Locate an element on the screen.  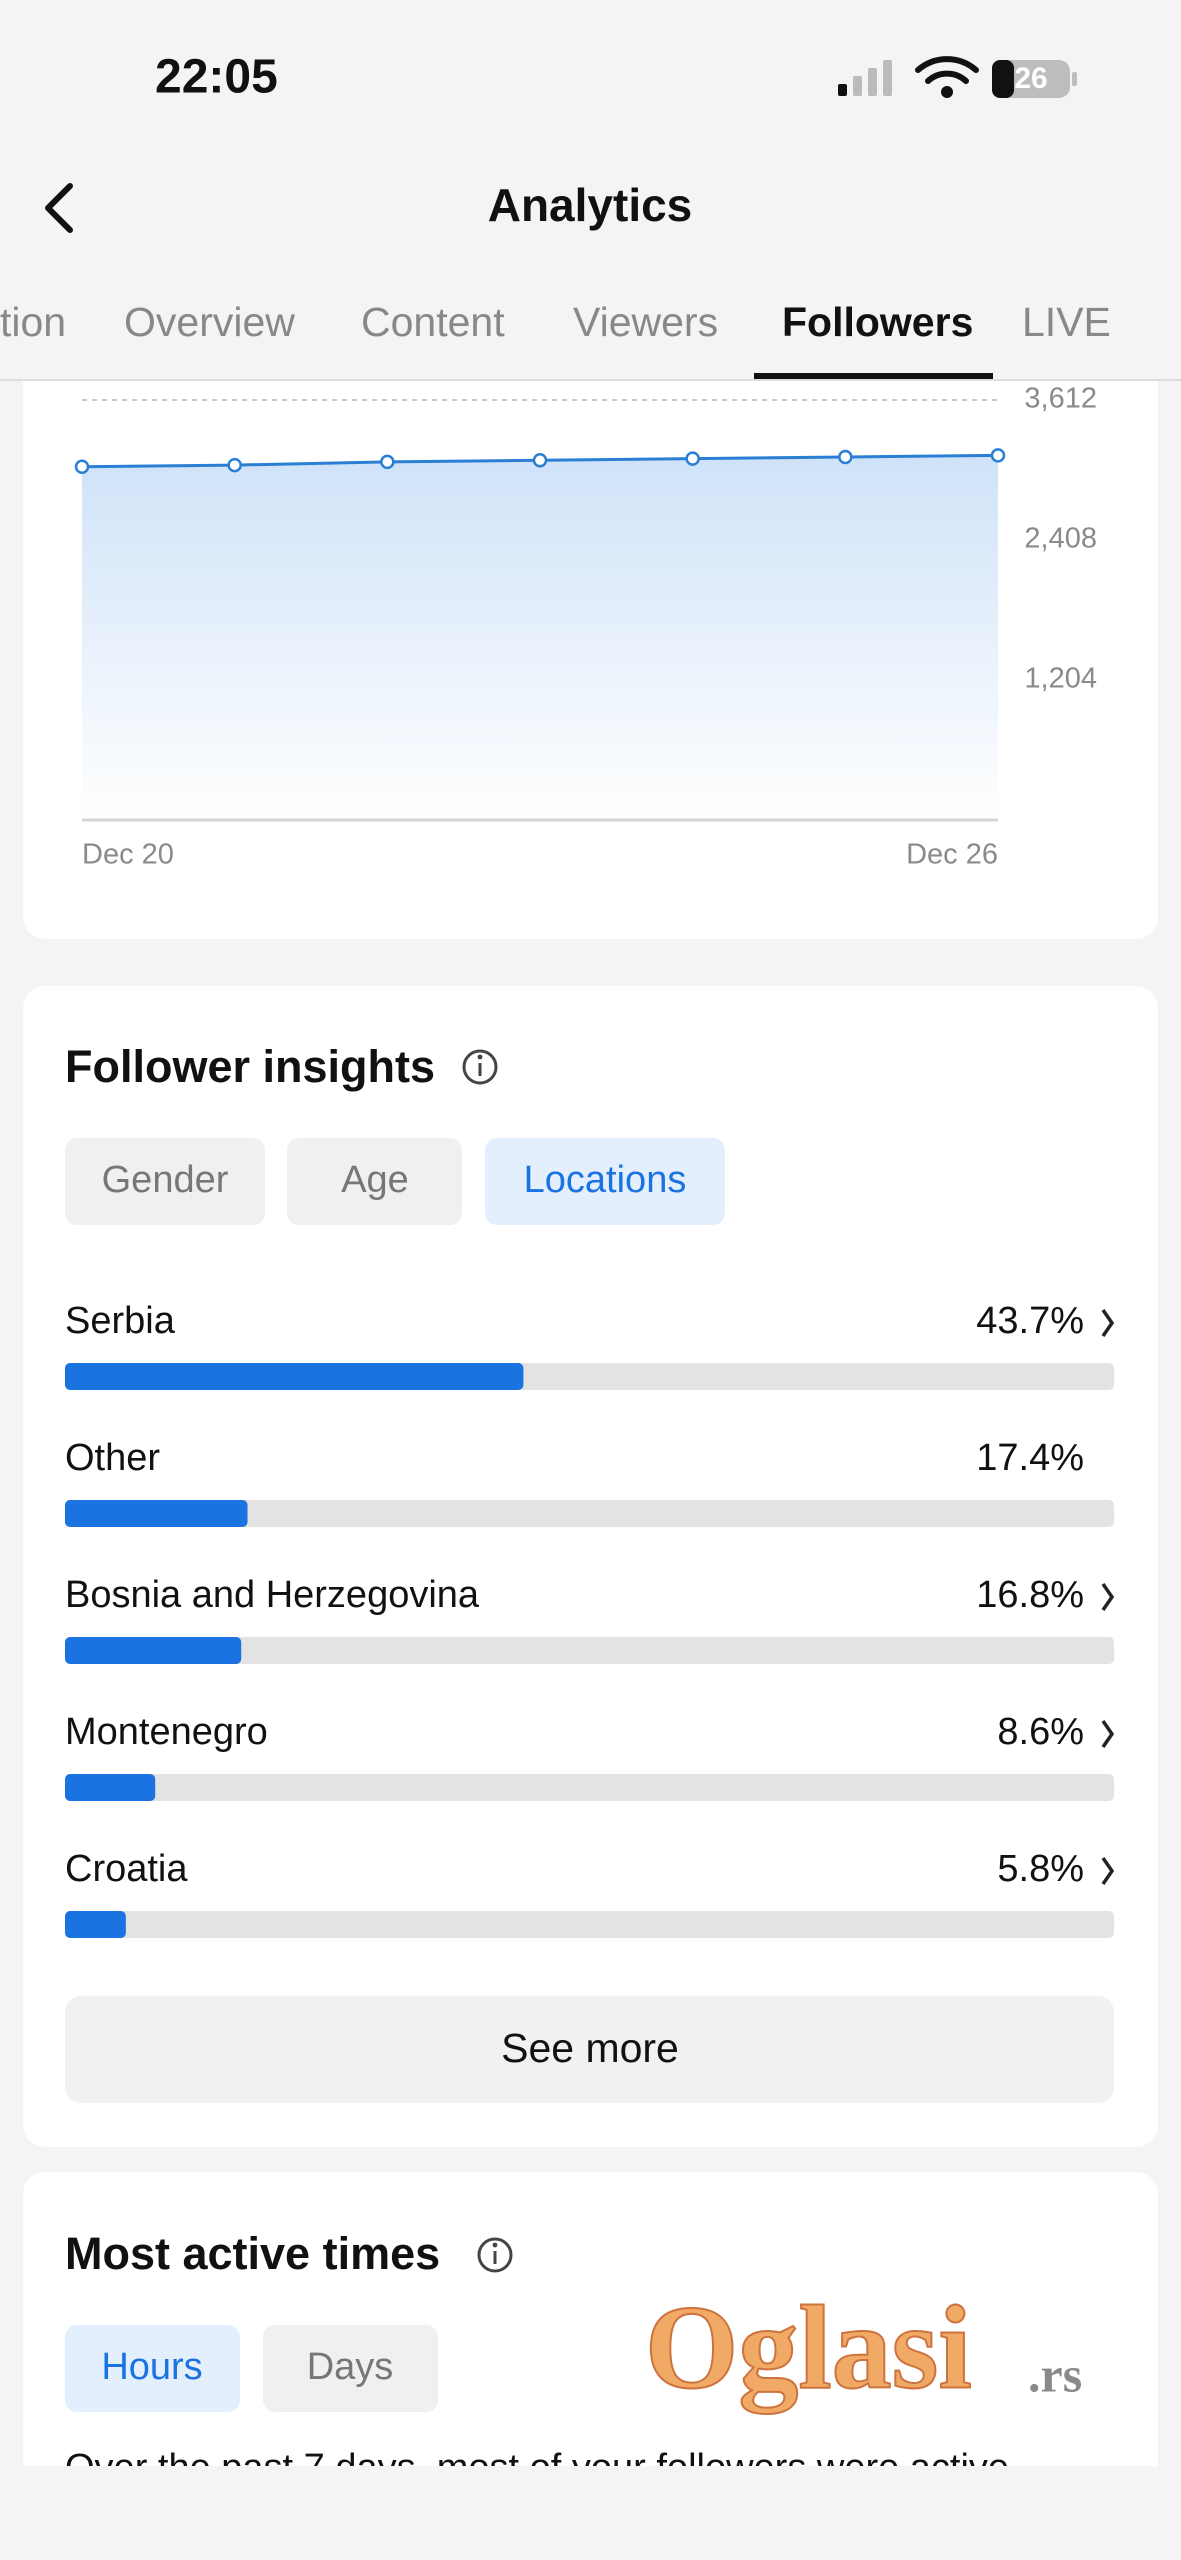
back-button is located at coordinates (59, 208).